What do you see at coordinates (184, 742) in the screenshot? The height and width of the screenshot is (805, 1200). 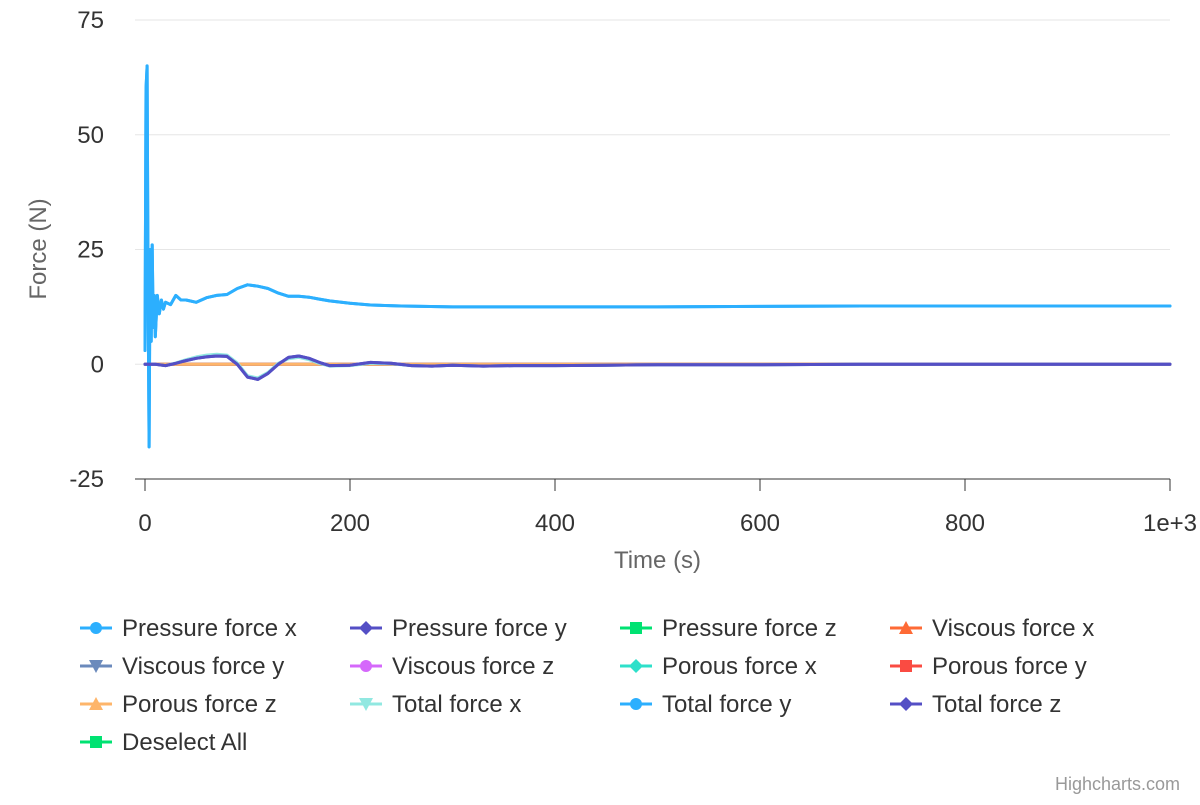 I see `legend-label: Deselect All` at bounding box center [184, 742].